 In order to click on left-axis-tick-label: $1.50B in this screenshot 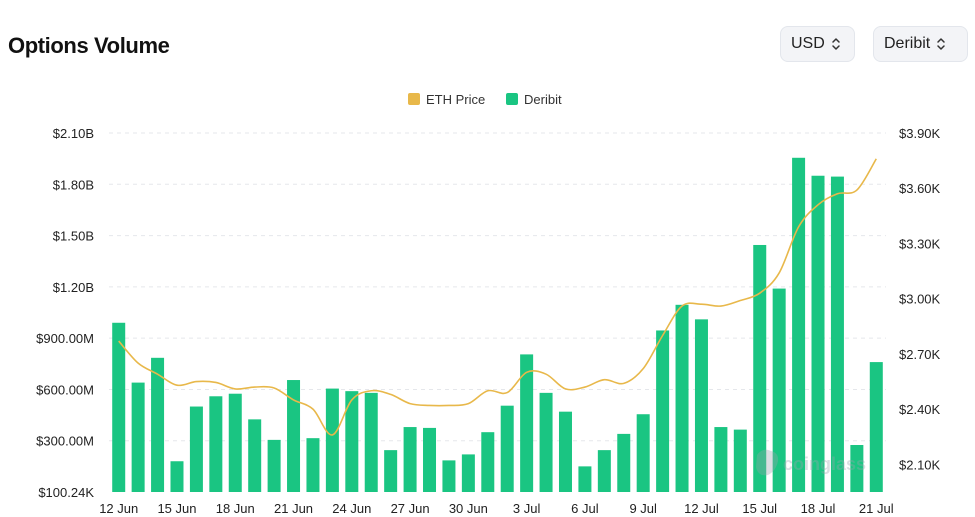, I will do `click(73, 236)`.